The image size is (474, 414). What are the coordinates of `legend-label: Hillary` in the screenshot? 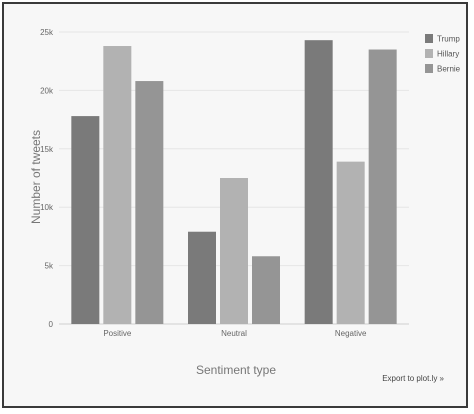 It's located at (448, 54).